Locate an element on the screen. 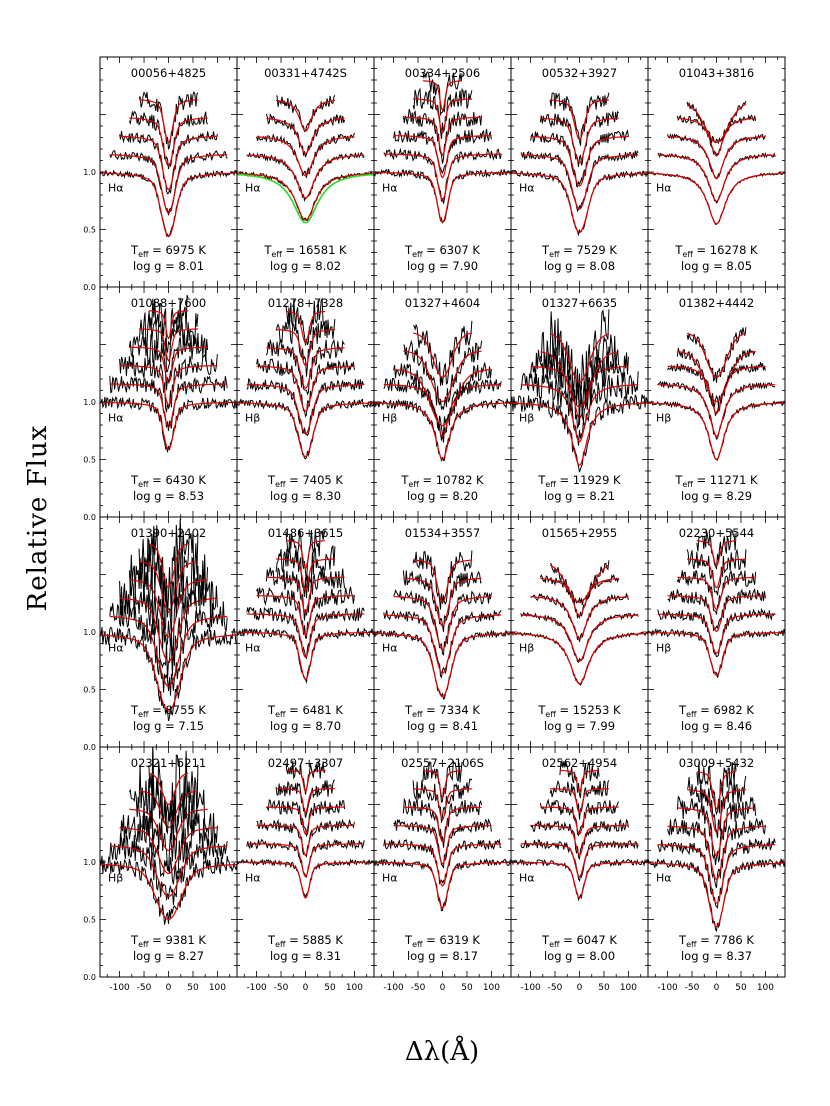  panel-teff: Teff = 7405 K is located at coordinates (305, 481).